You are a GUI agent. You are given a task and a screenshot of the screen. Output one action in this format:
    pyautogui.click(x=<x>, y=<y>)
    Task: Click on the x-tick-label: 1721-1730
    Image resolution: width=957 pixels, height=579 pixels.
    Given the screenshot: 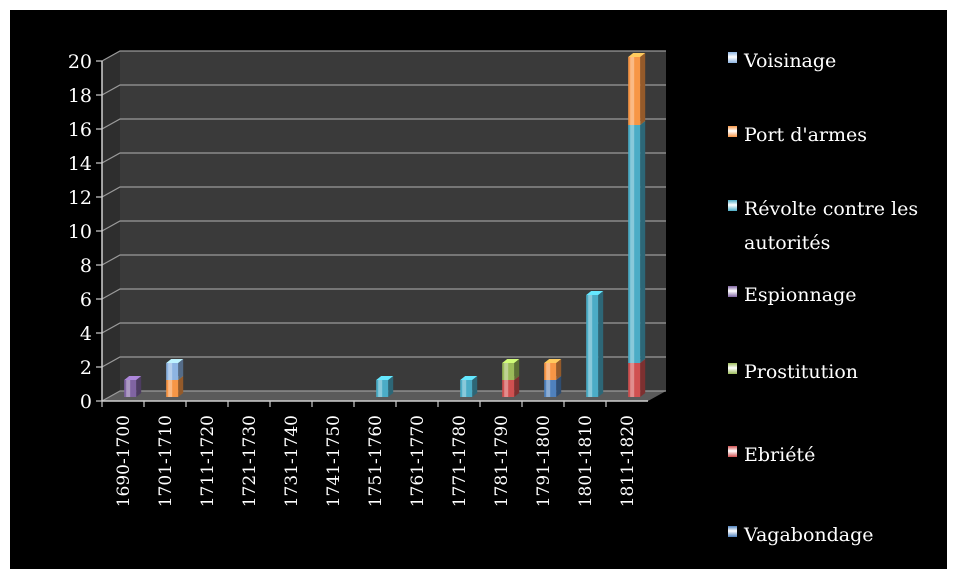 What is the action you would take?
    pyautogui.click(x=250, y=461)
    